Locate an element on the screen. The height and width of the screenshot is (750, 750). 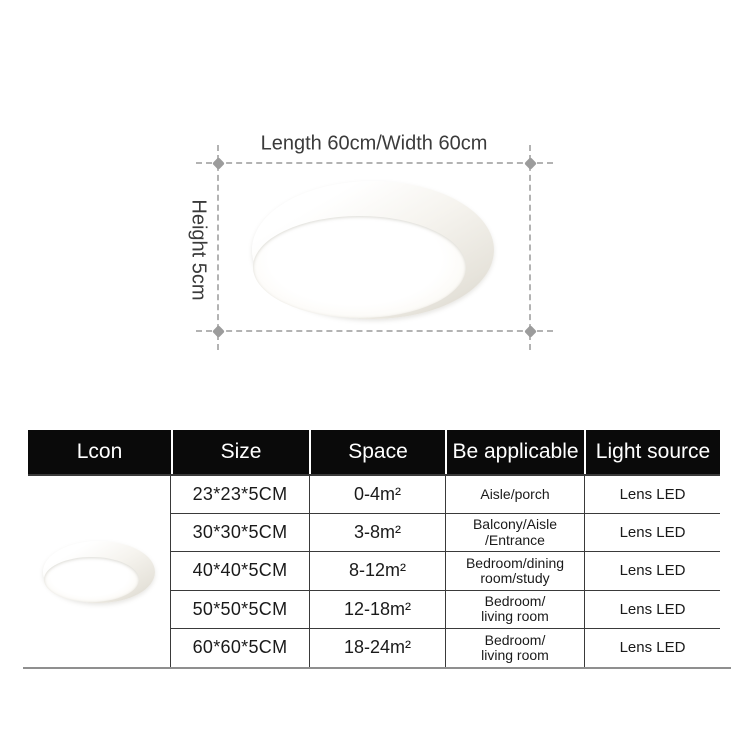
size-cell: 40*40*5CM is located at coordinates (240, 571).